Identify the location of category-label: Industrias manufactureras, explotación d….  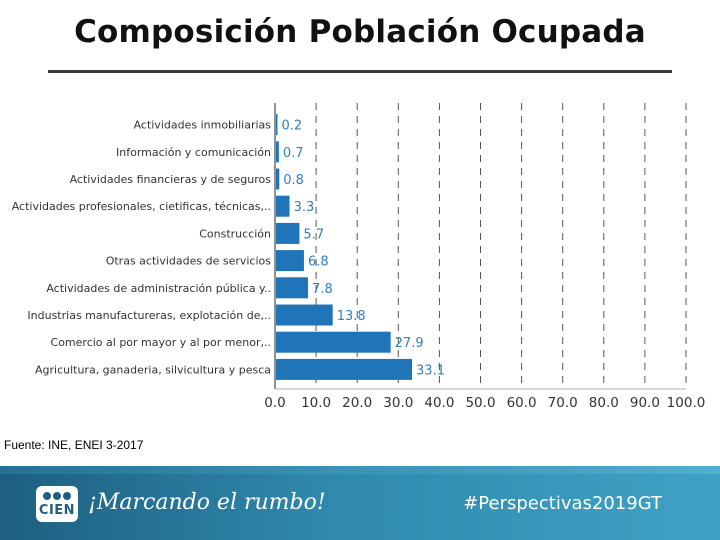
(149, 315).